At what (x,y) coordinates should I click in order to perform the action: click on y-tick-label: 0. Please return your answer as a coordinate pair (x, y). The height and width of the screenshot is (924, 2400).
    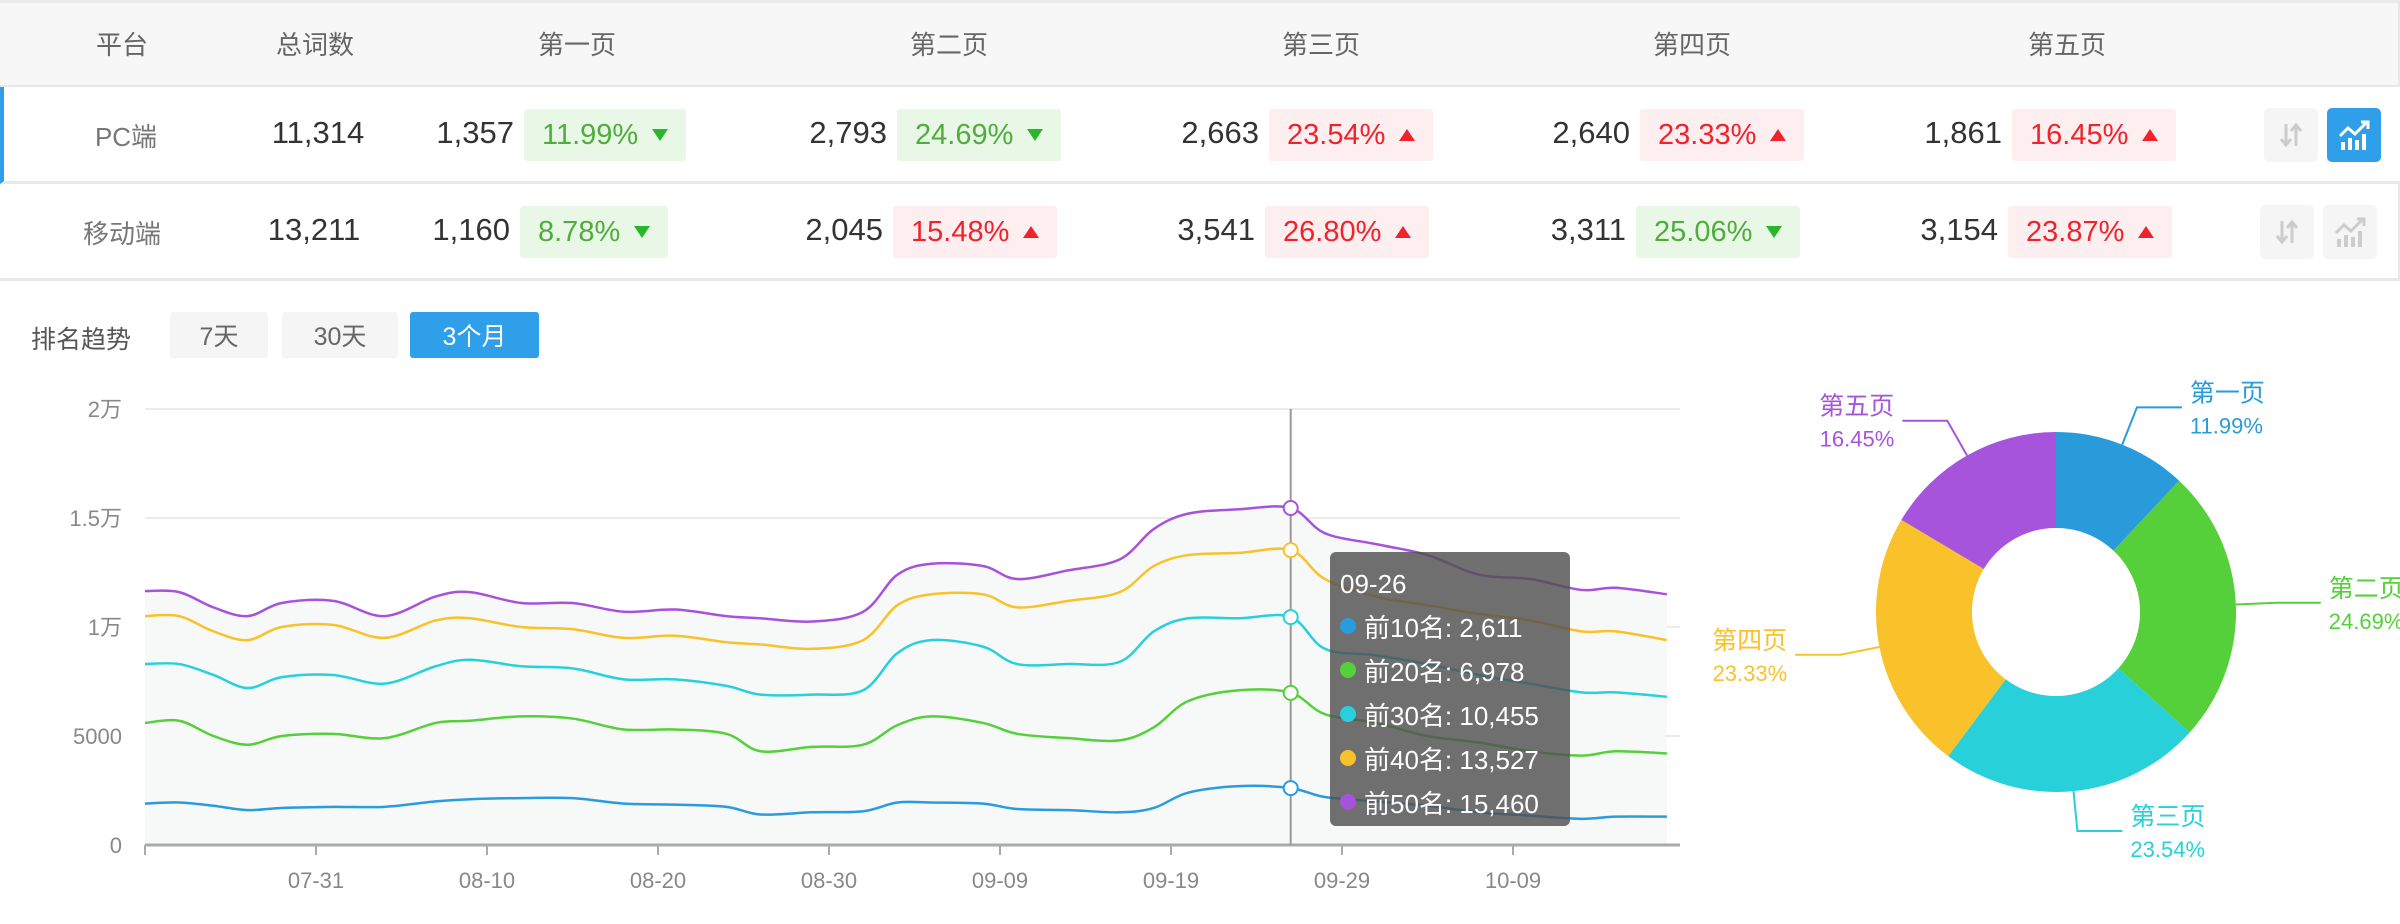
    Looking at the image, I should click on (116, 845).